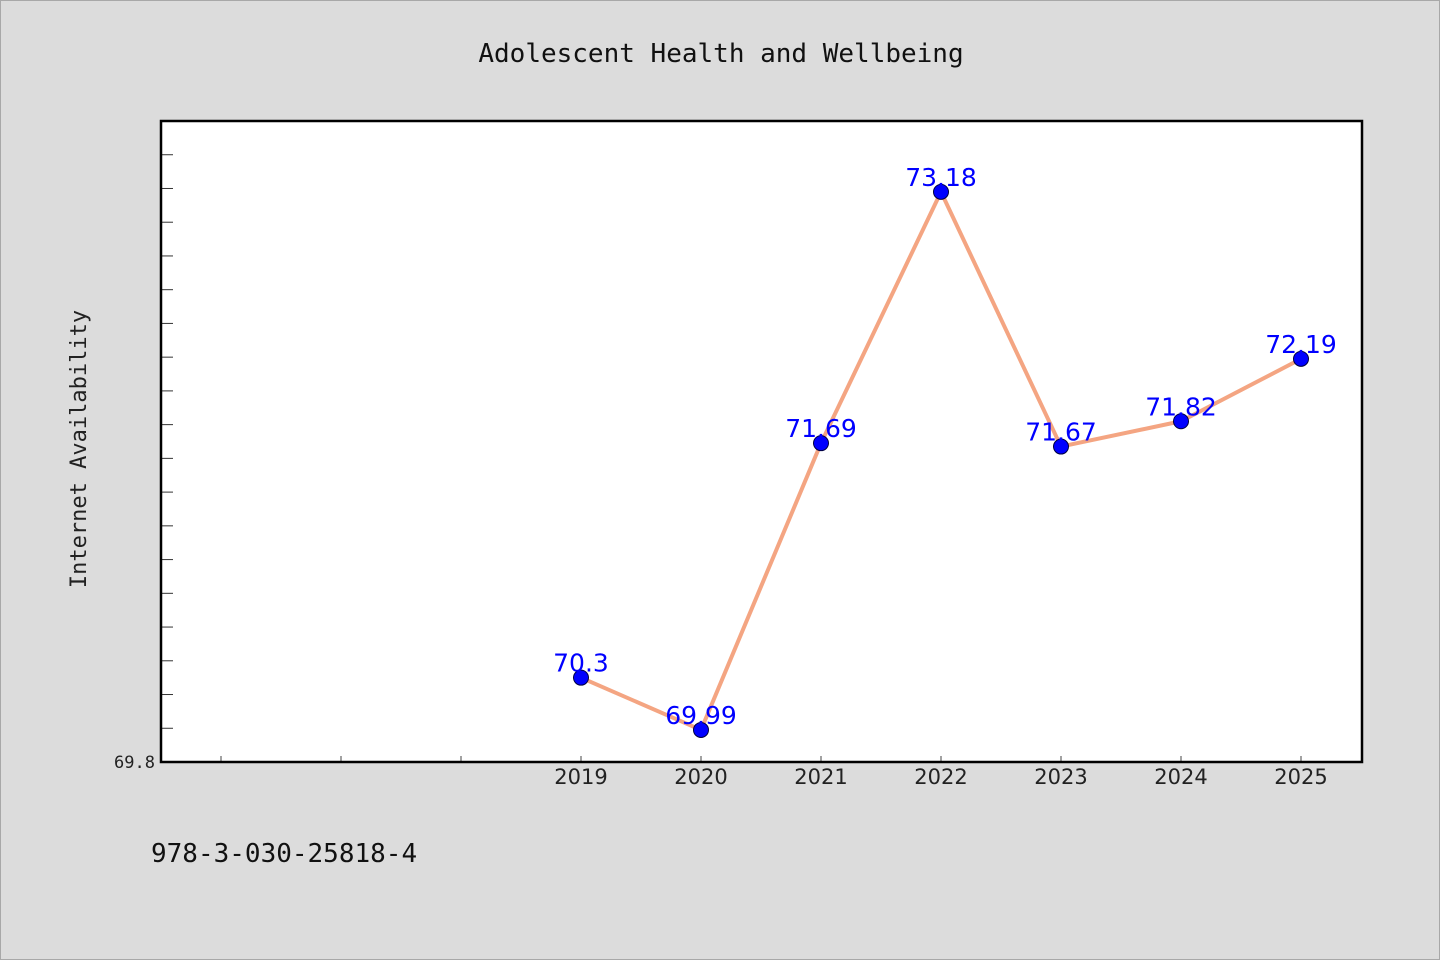  Describe the element at coordinates (821, 428) in the screenshot. I see `data-label: 71.69` at that location.